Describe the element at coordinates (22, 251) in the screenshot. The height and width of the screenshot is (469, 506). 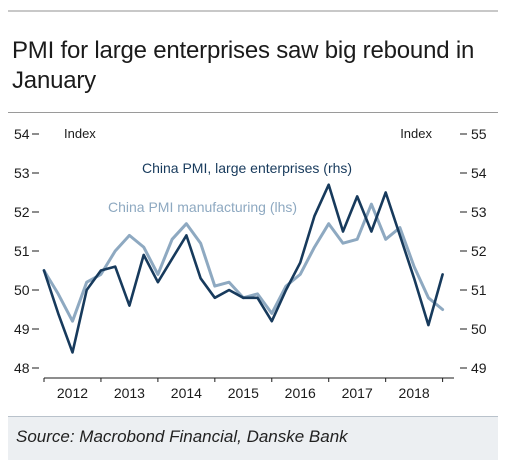
I see `left-tick-label: 51` at that location.